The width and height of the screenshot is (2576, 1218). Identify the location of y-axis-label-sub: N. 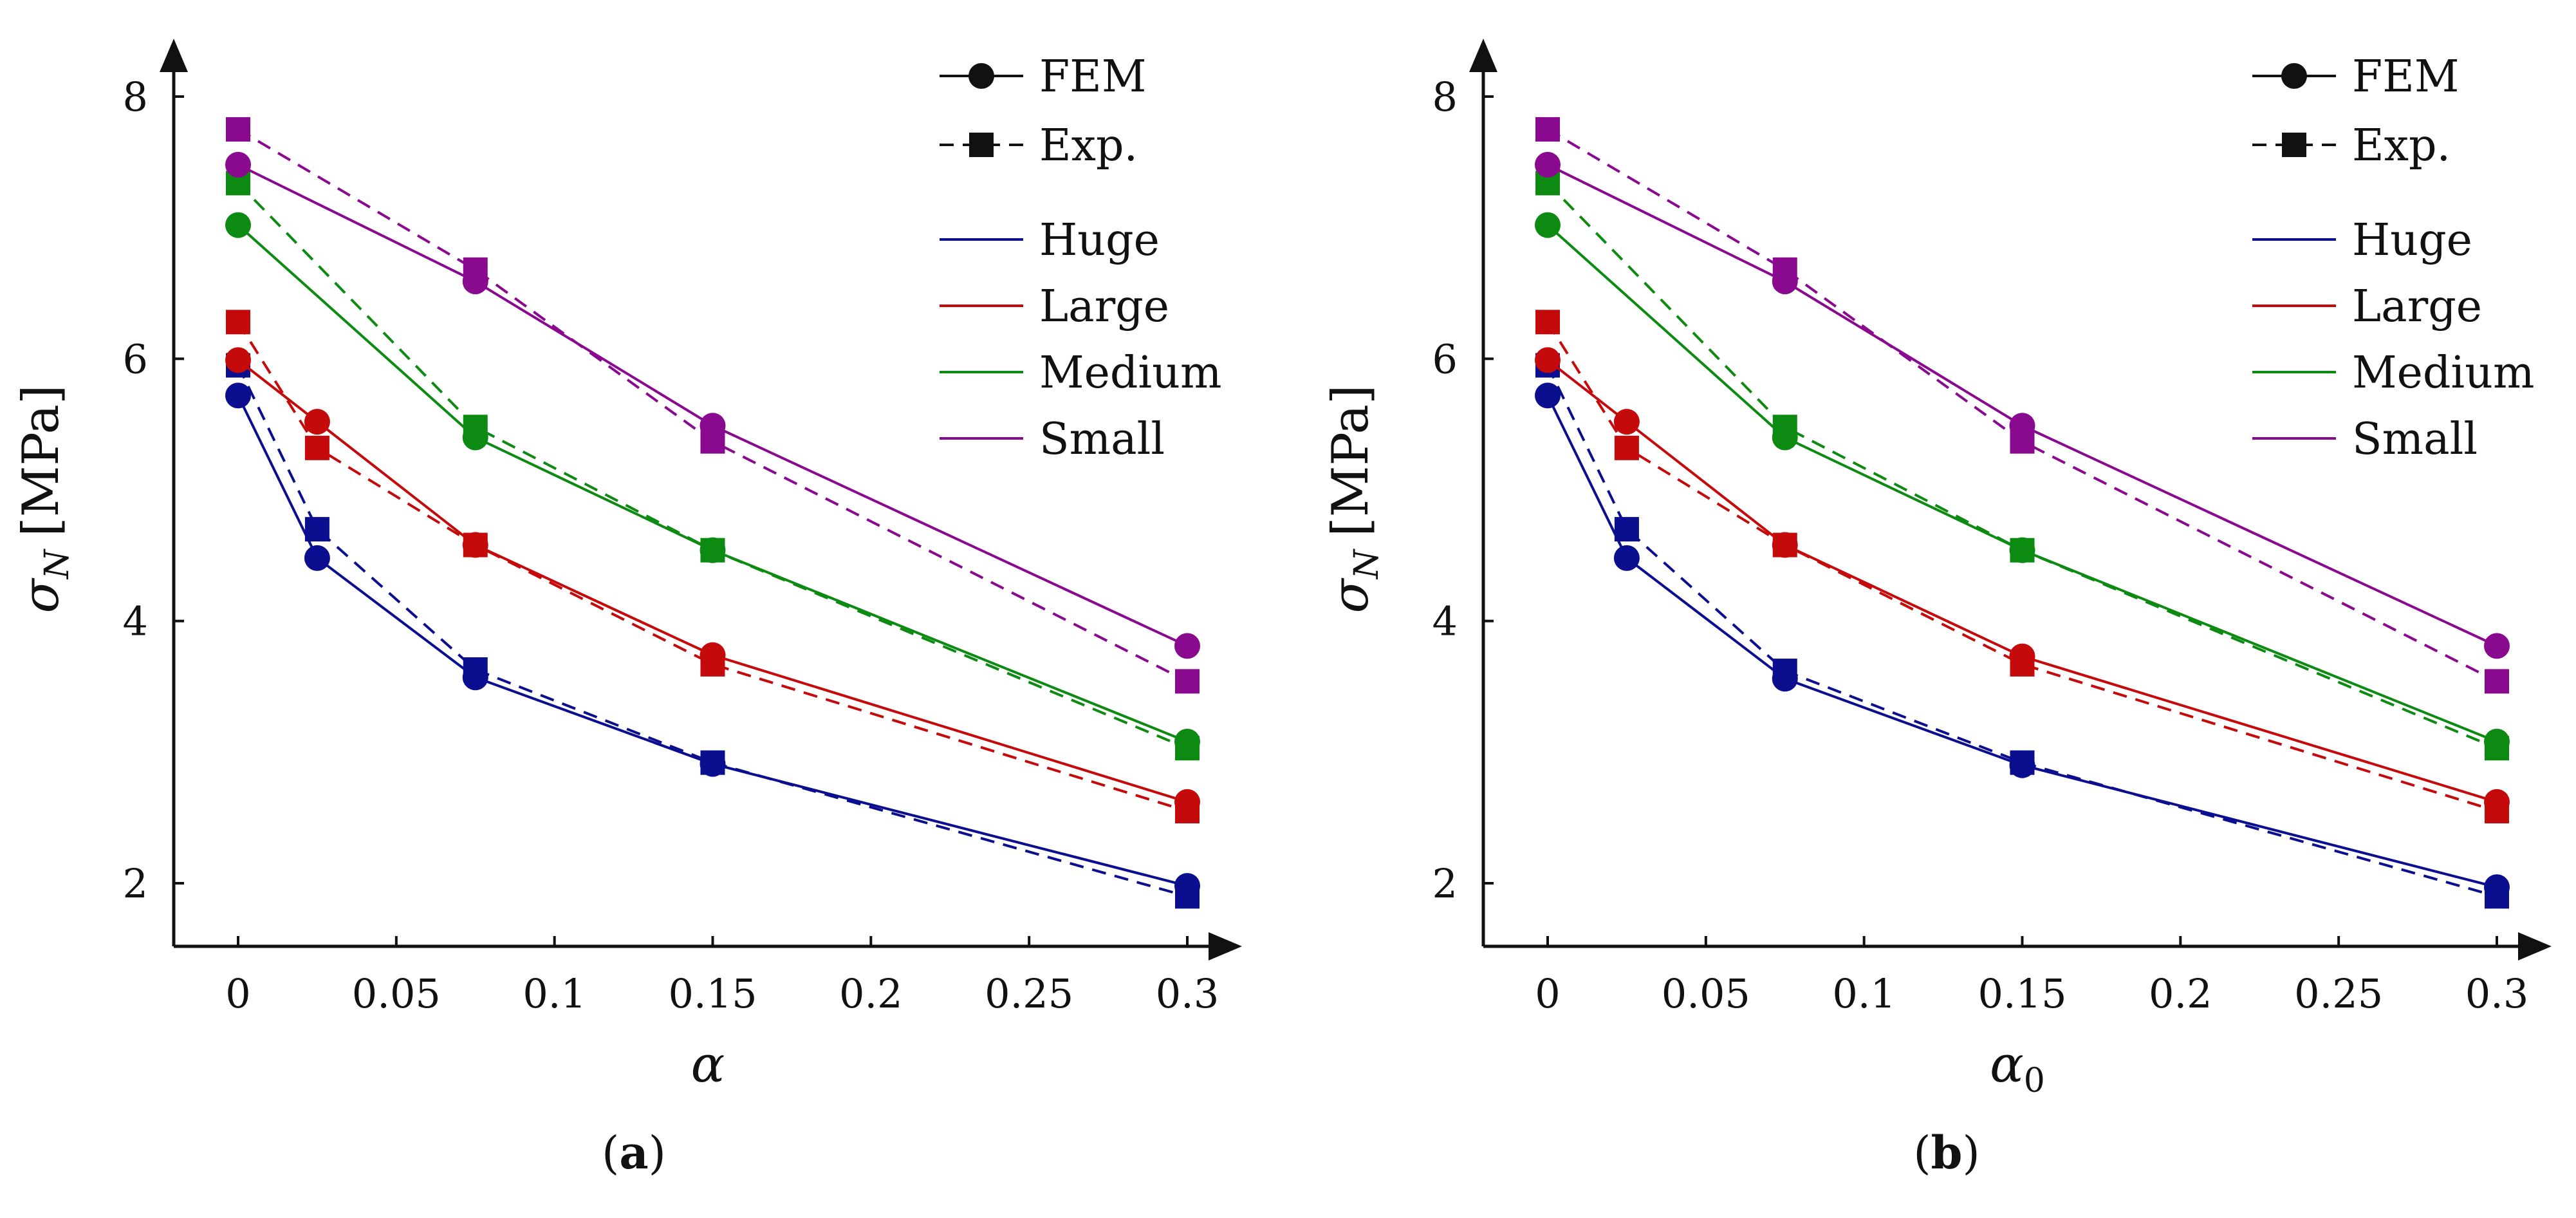
(57, 564).